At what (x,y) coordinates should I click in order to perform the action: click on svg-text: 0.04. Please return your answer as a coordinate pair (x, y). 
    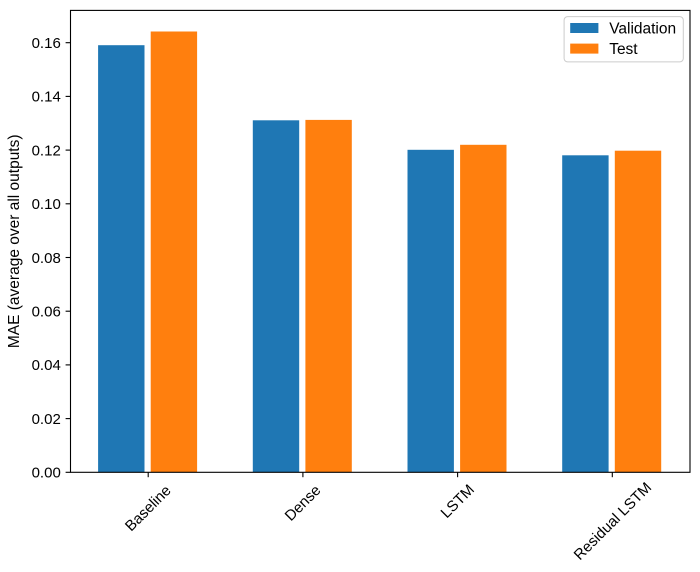
    Looking at the image, I should click on (46, 365).